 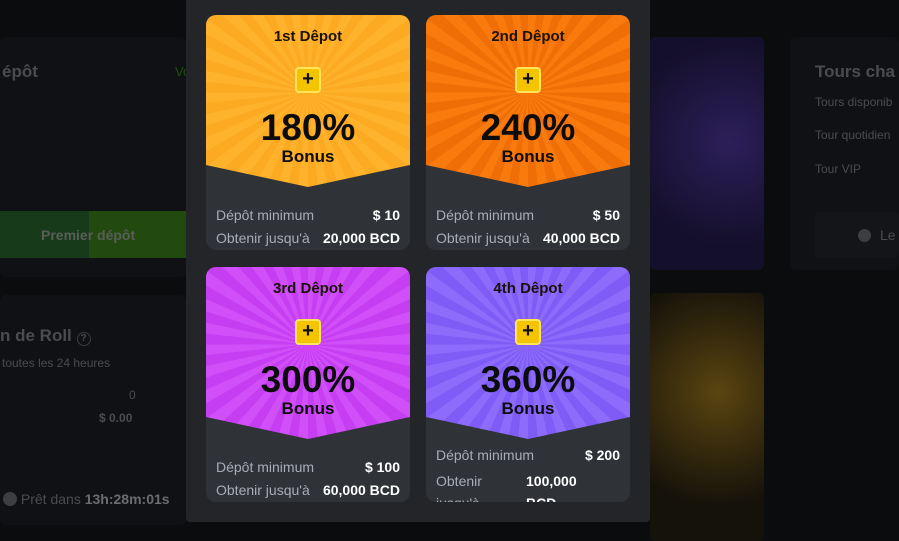 I want to click on min-deposit-value: $ 200, so click(x=602, y=455).